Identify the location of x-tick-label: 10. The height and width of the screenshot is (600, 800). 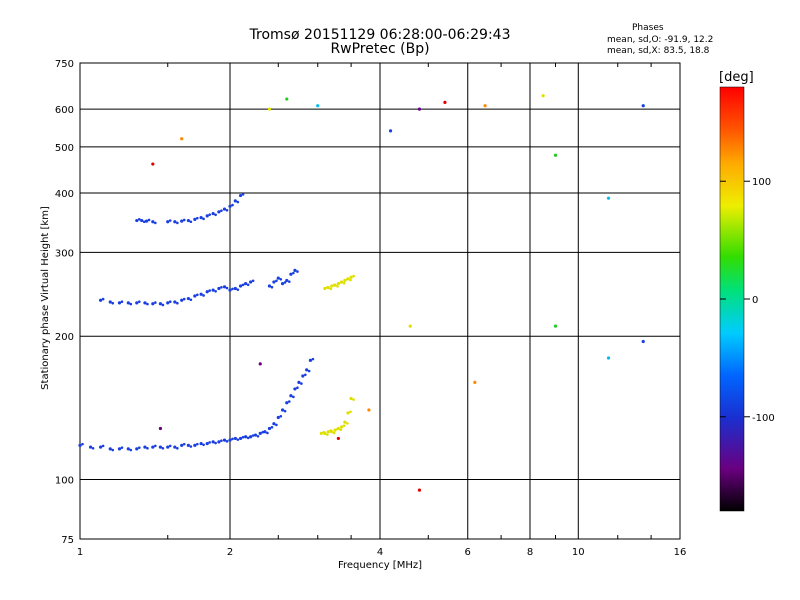
(578, 552).